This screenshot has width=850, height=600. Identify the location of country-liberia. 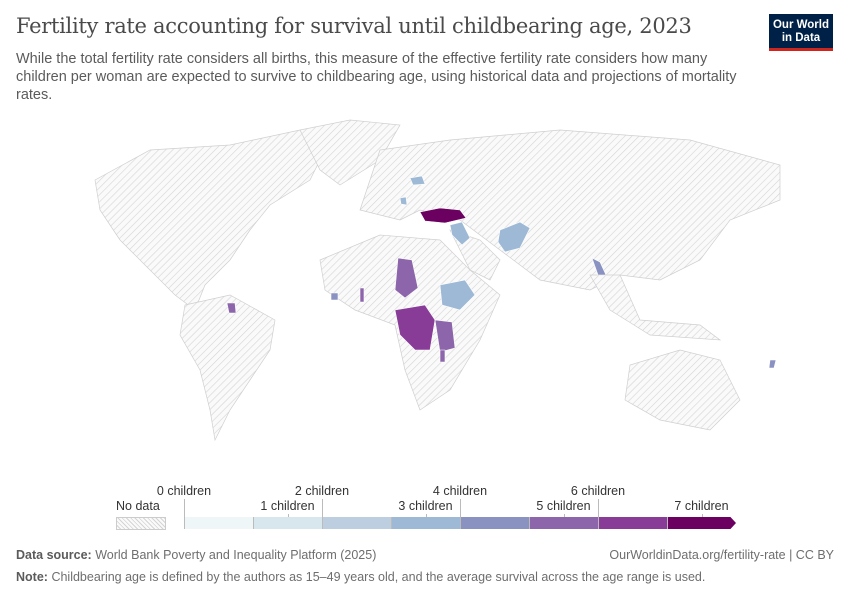
(334, 296).